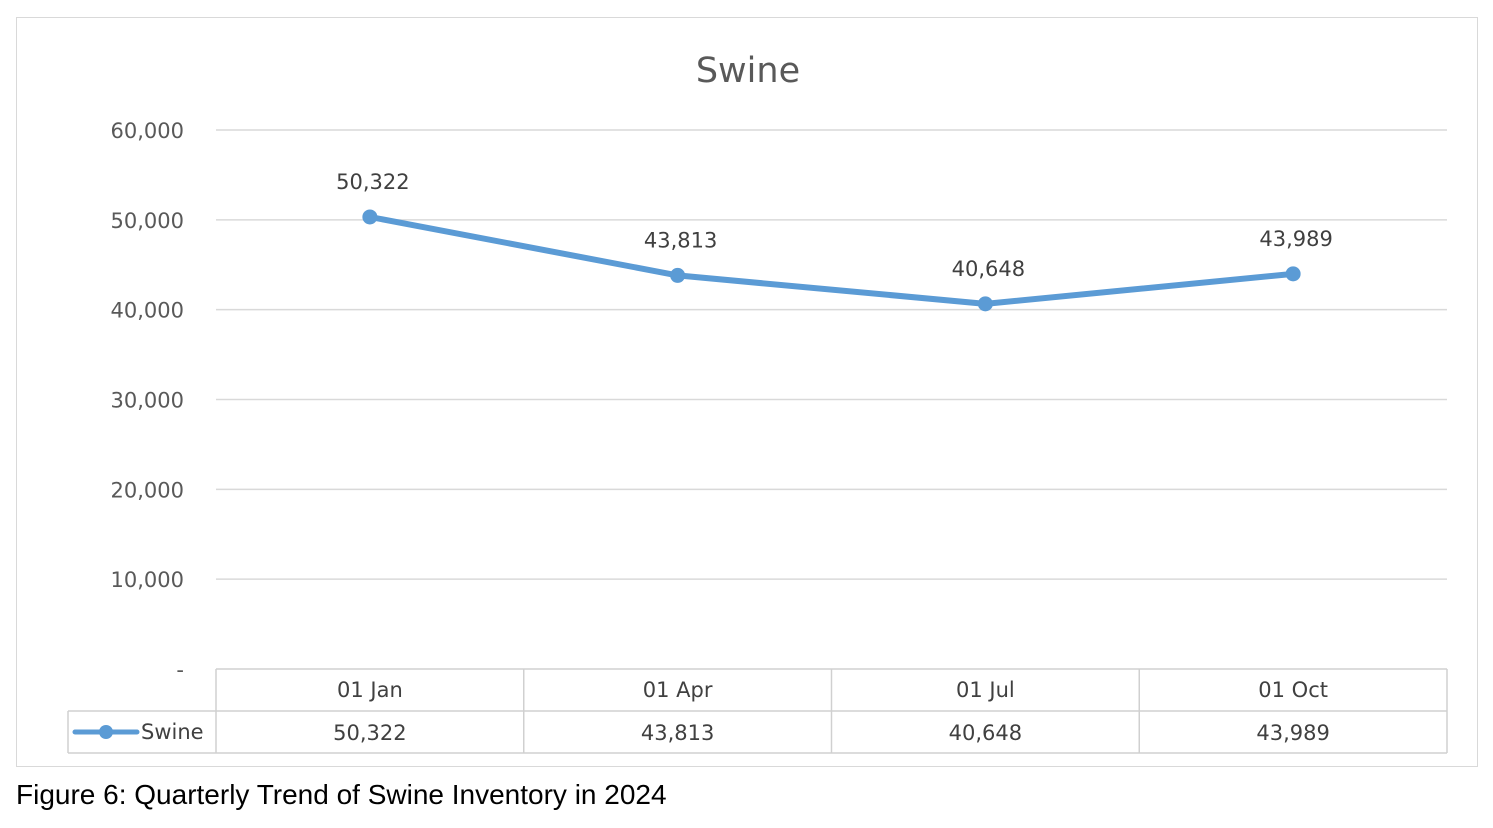 Image resolution: width=1493 pixels, height=828 pixels. Describe the element at coordinates (748, 71) in the screenshot. I see `chart-title: Swine` at that location.